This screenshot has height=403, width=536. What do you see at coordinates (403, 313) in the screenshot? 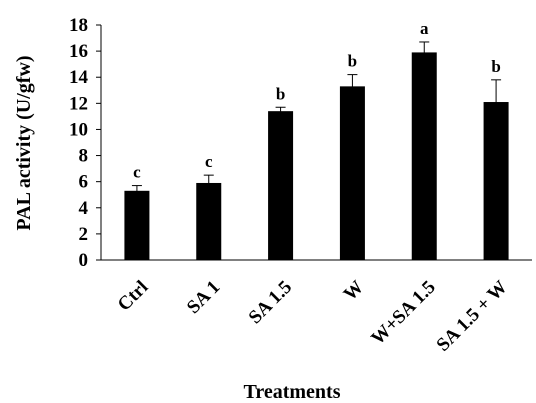
I see `x-tick-label: W+SA 1.5` at bounding box center [403, 313].